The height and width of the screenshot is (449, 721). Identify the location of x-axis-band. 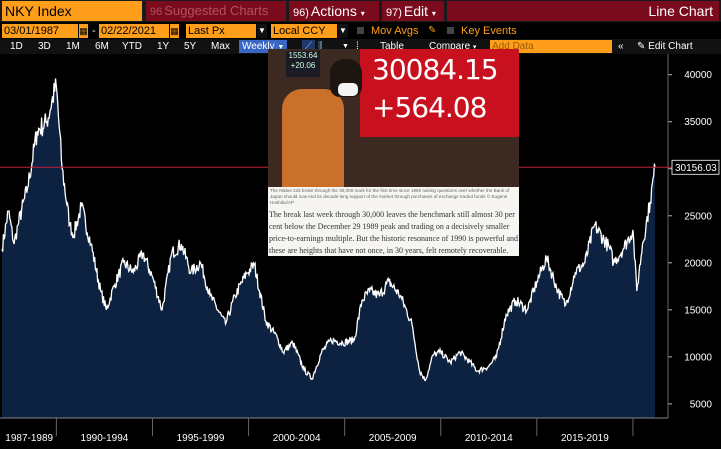
(360, 433).